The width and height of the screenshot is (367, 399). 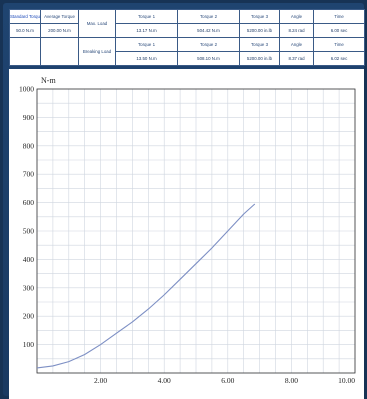 I want to click on header-time: Time, so click(x=339, y=16).